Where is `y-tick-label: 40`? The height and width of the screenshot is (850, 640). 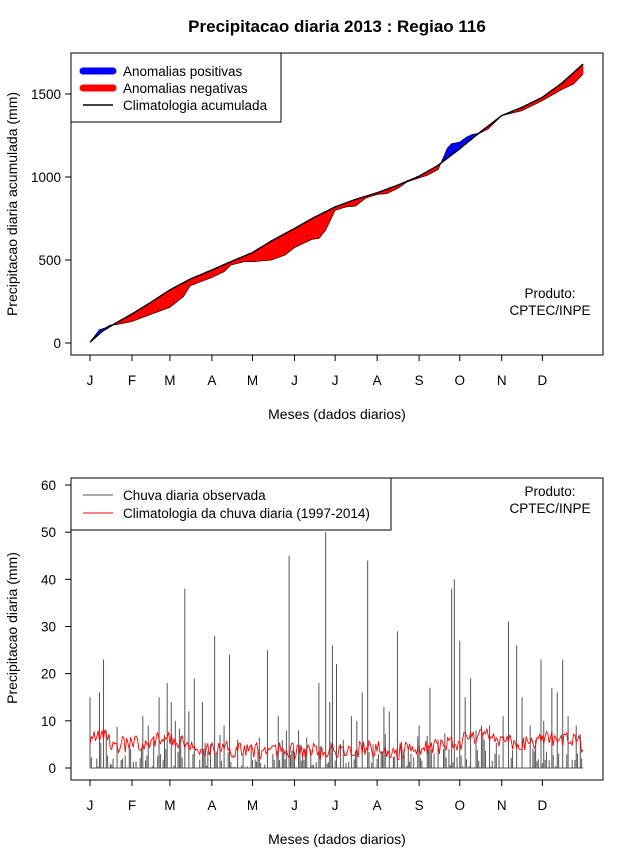 y-tick-label: 40 is located at coordinates (48, 579).